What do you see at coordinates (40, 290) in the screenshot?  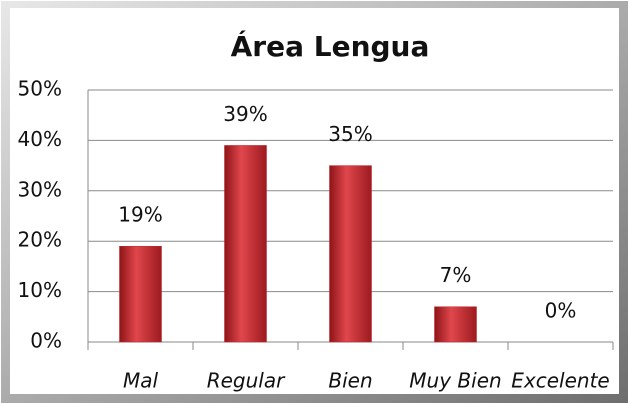 I see `y-tick-label: 10%` at bounding box center [40, 290].